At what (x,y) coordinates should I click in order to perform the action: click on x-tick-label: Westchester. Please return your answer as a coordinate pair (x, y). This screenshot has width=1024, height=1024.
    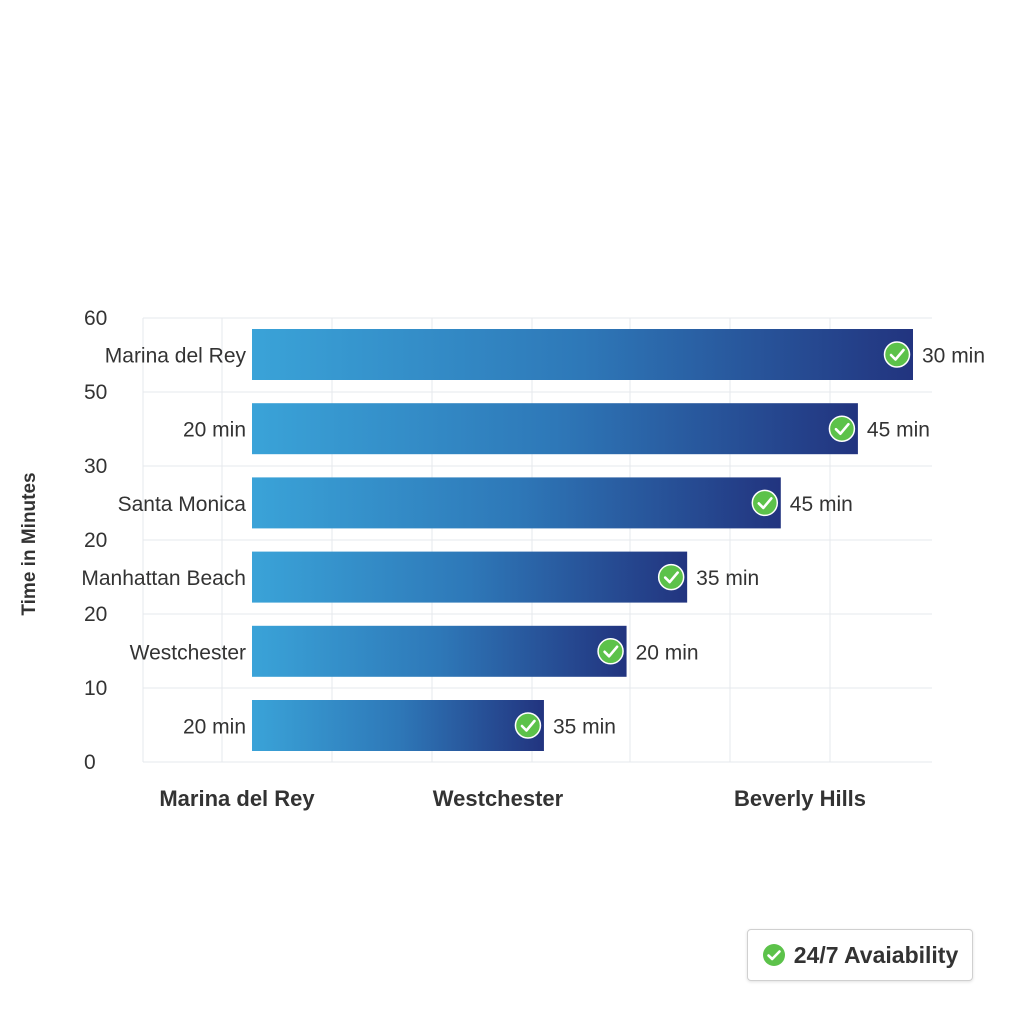
    Looking at the image, I should click on (498, 798).